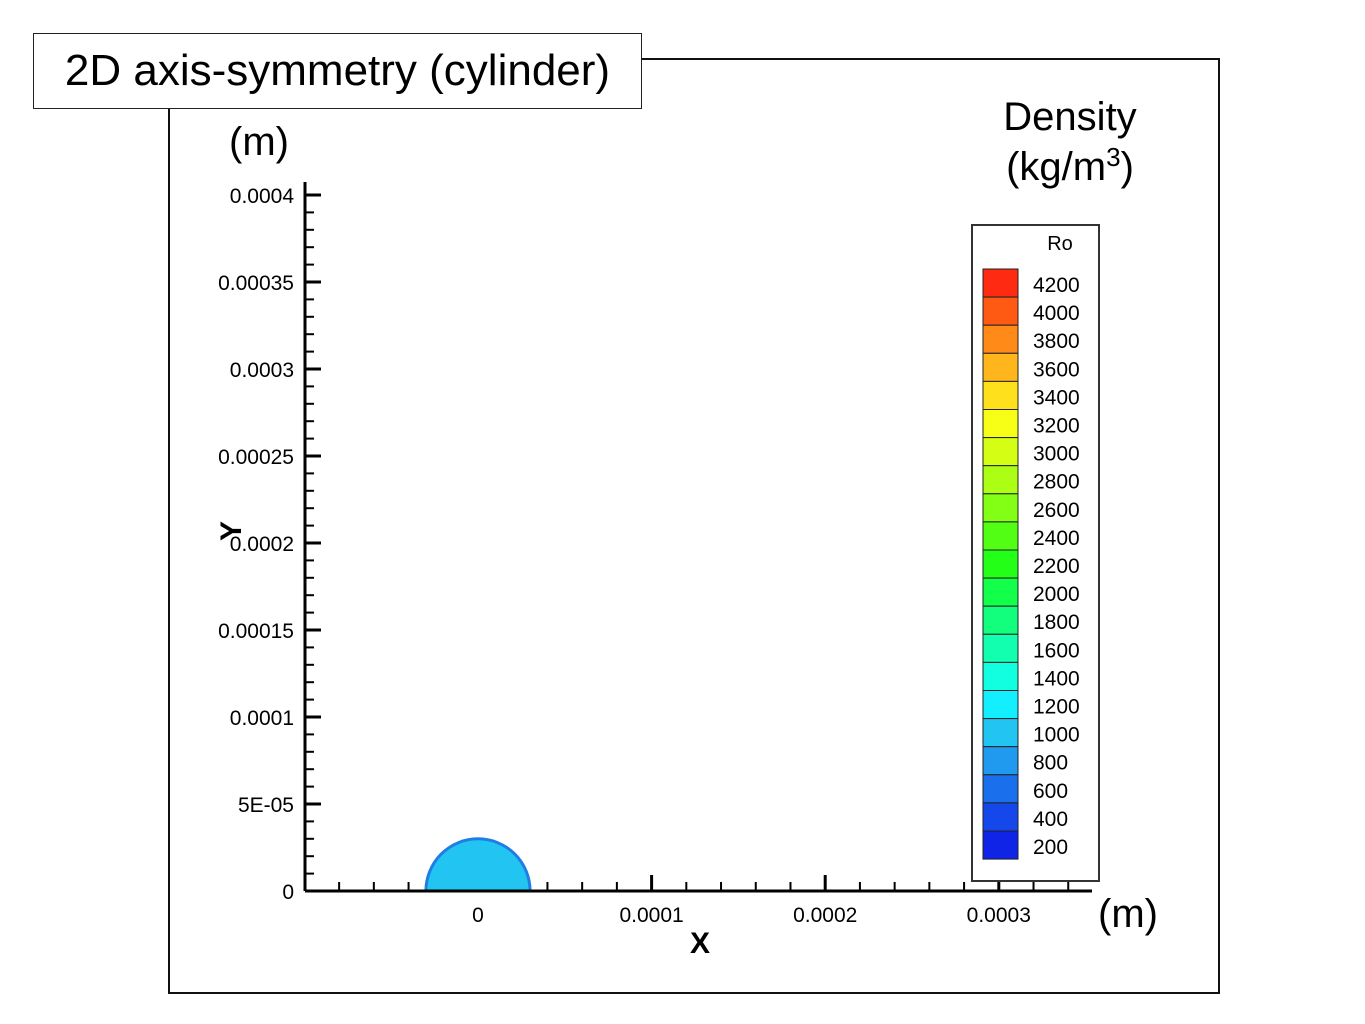 The image size is (1365, 1024). What do you see at coordinates (1070, 117) in the screenshot?
I see `legend-heading-line1: Density` at bounding box center [1070, 117].